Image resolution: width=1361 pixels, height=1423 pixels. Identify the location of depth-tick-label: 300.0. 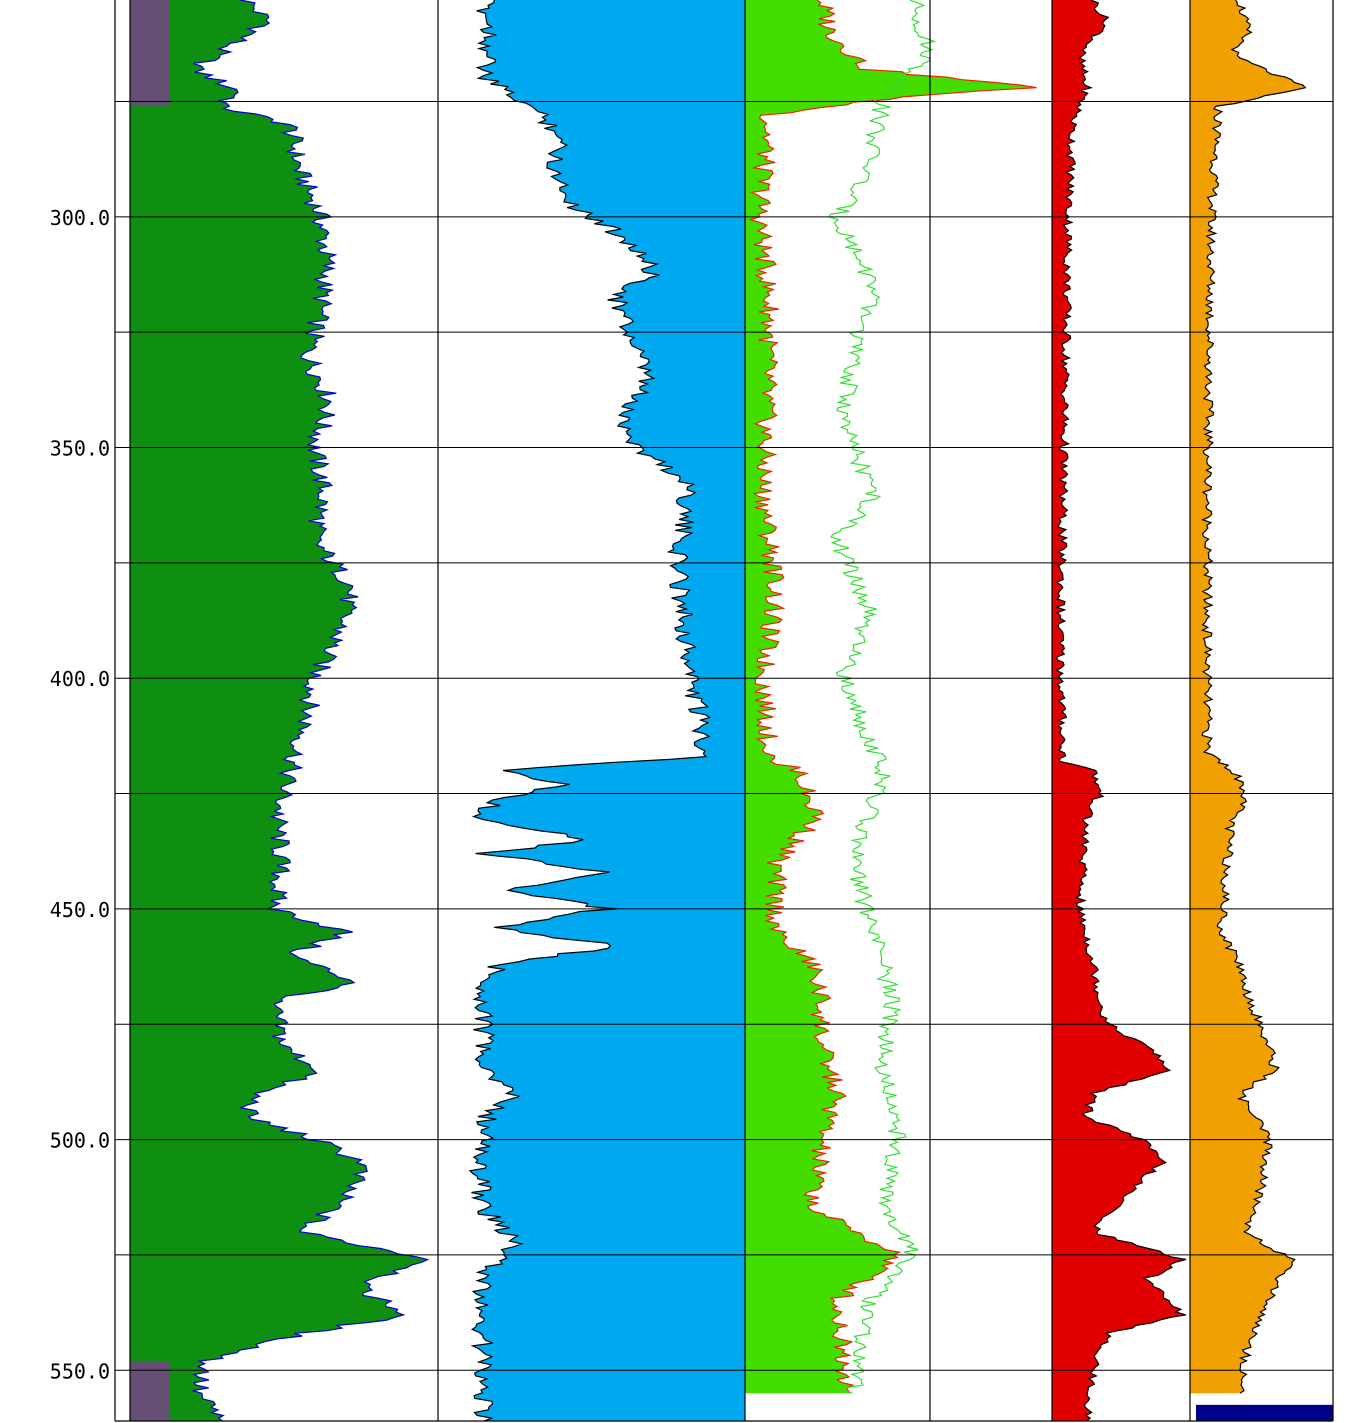
(80, 218).